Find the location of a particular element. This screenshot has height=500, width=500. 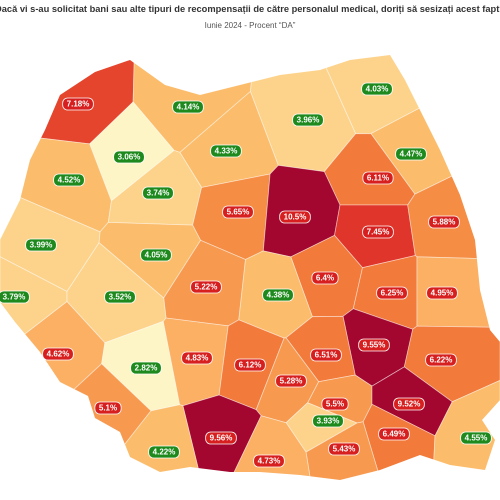

value-label: 5.65% is located at coordinates (238, 212).